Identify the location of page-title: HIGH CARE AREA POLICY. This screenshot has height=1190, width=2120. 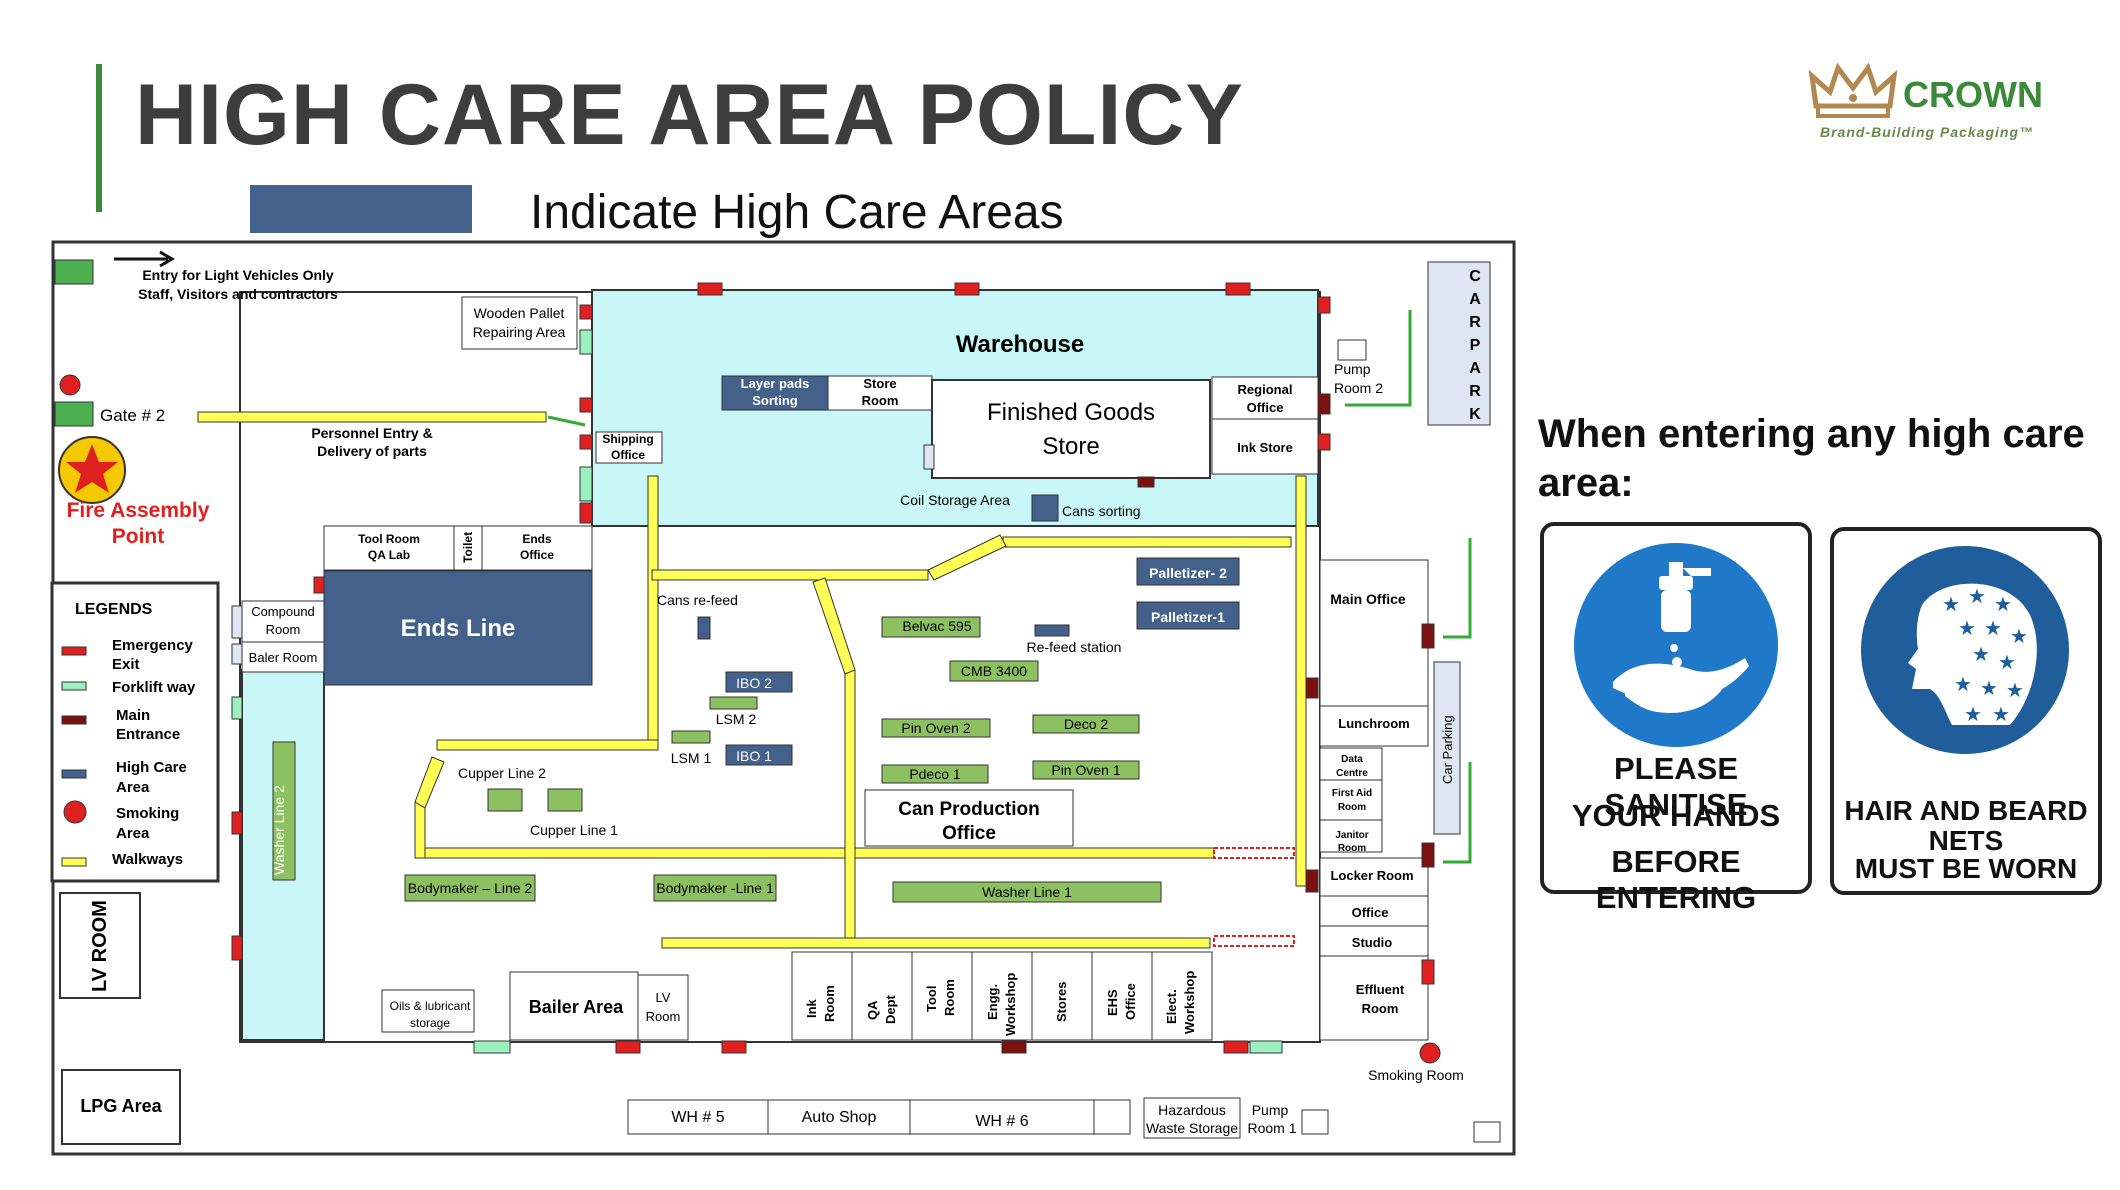
(689, 115).